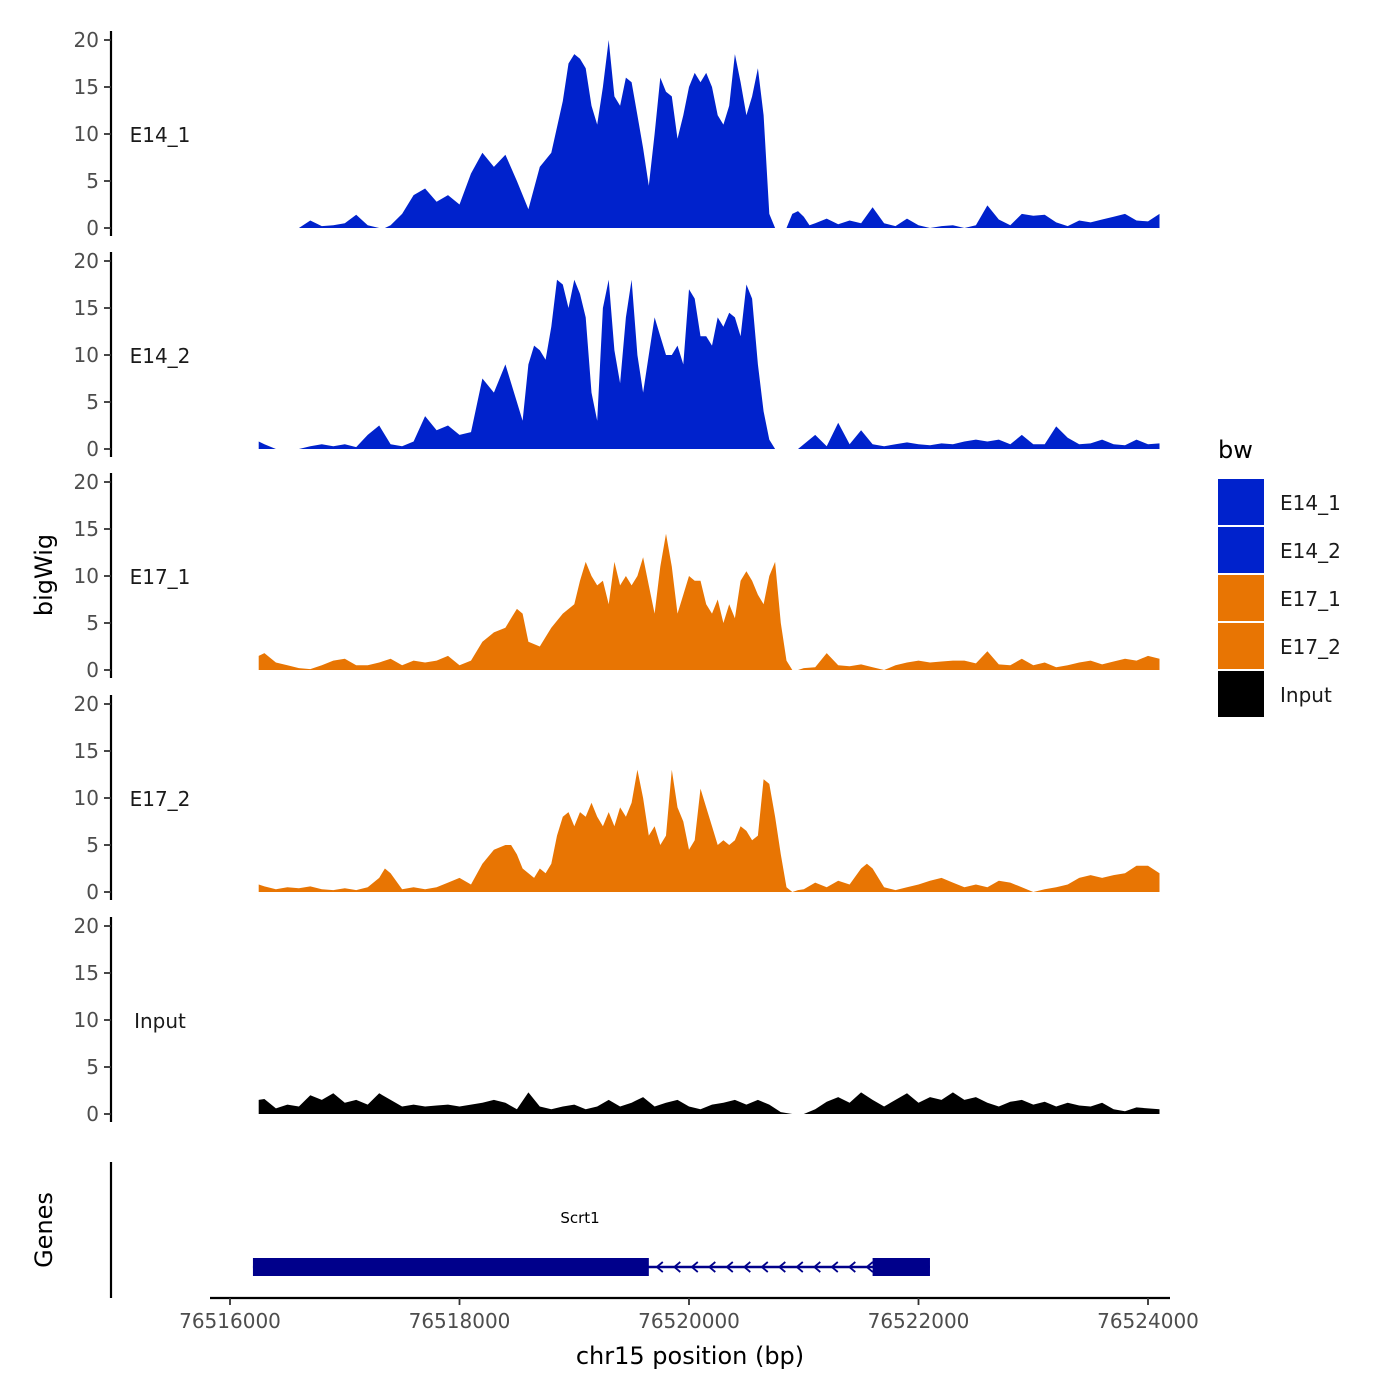  Describe the element at coordinates (1235, 450) in the screenshot. I see `legend-title: bw` at that location.